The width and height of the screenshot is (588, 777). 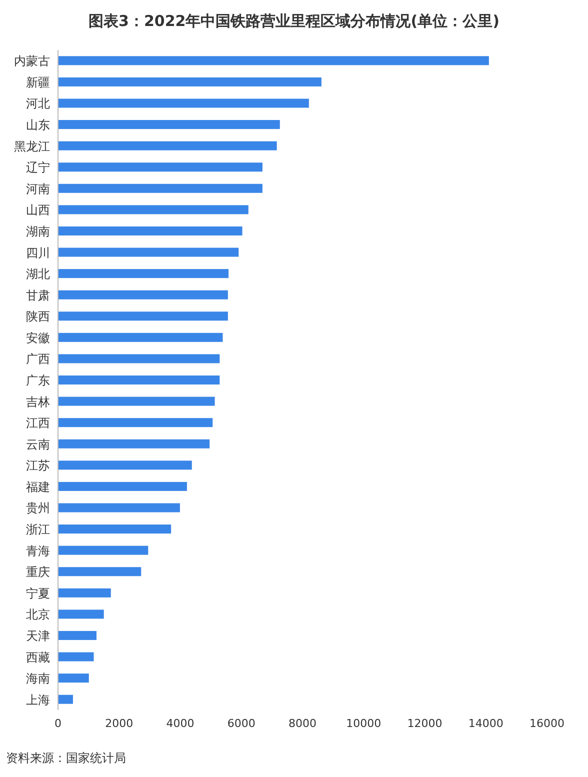 I want to click on y-tick-label: 新疆, so click(x=38, y=82).